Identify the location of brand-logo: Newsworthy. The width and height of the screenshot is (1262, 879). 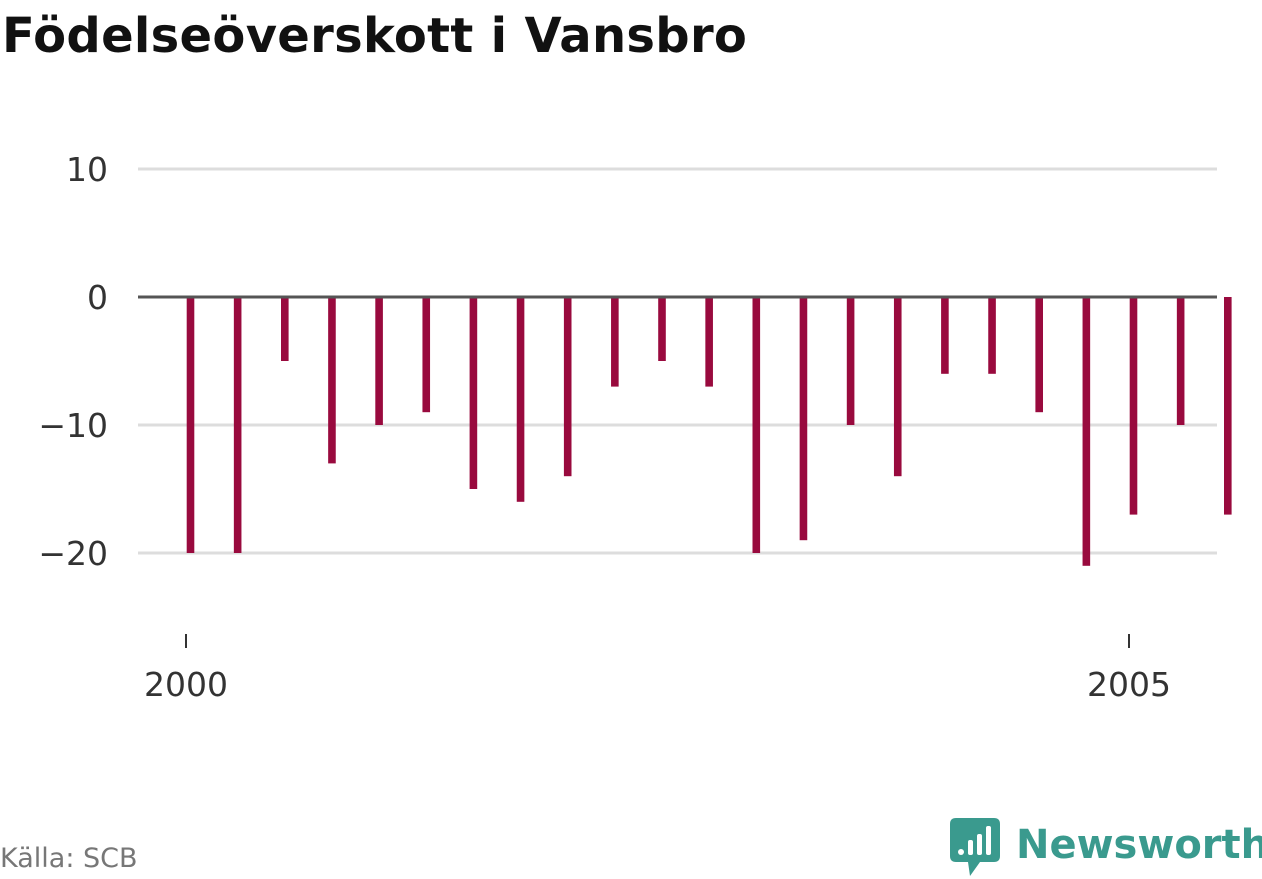
(1106, 848).